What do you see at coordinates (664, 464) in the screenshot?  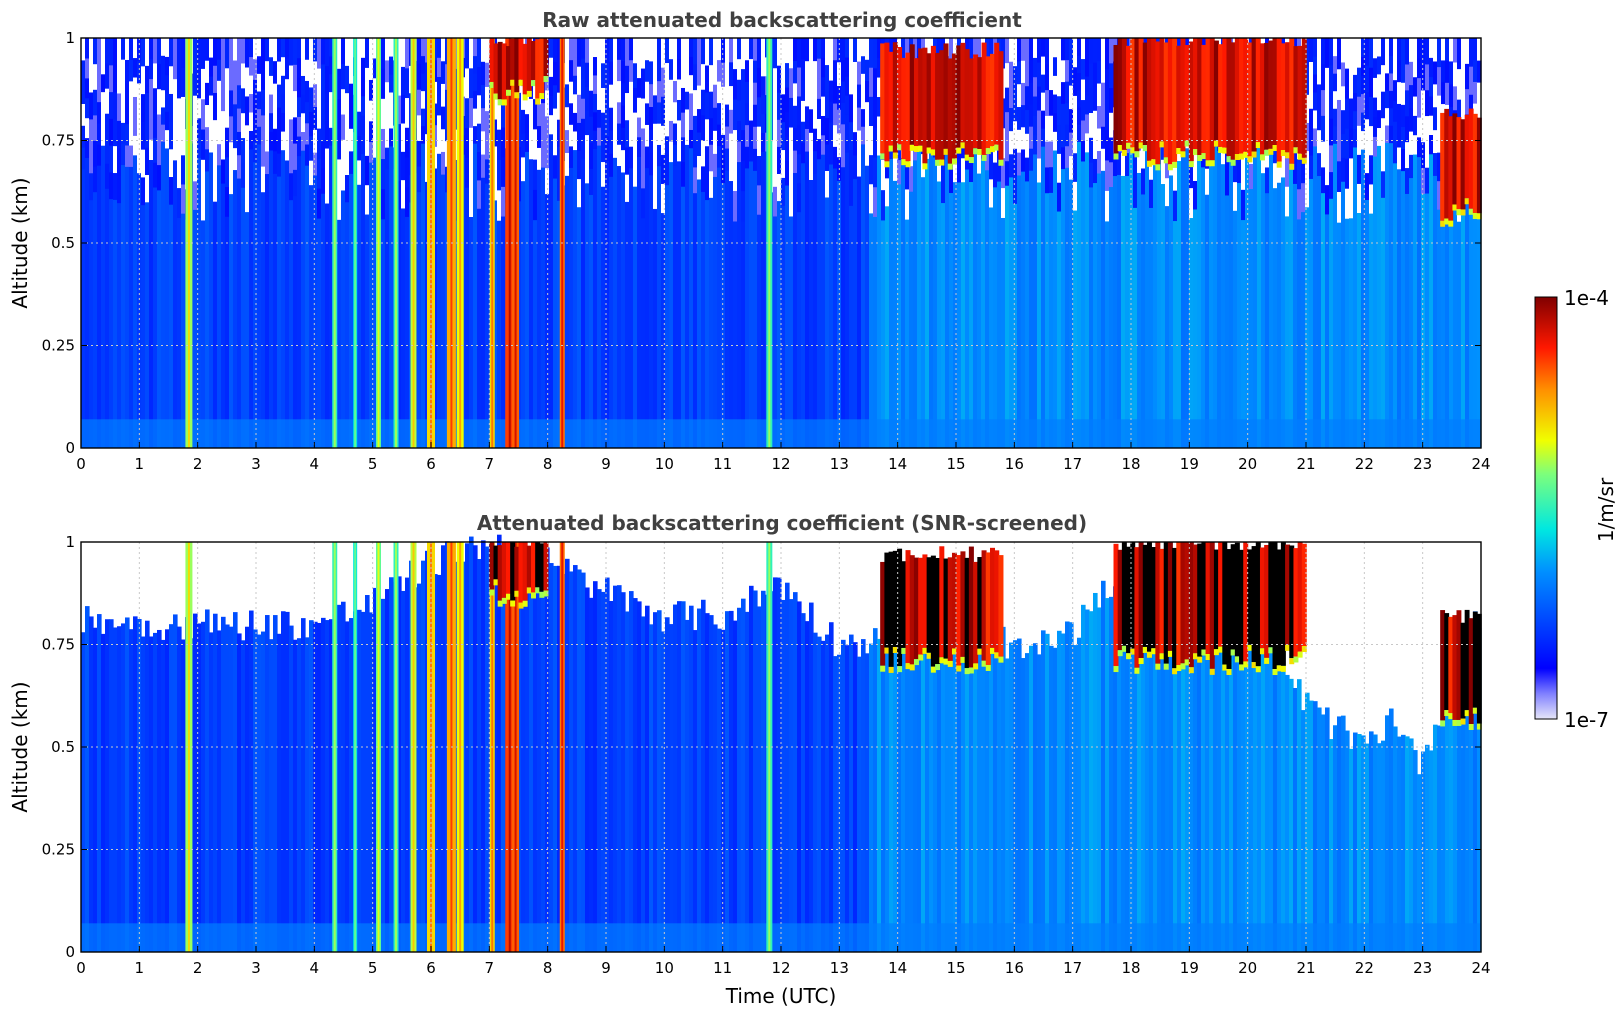 I see `x-tick-label: 10` at bounding box center [664, 464].